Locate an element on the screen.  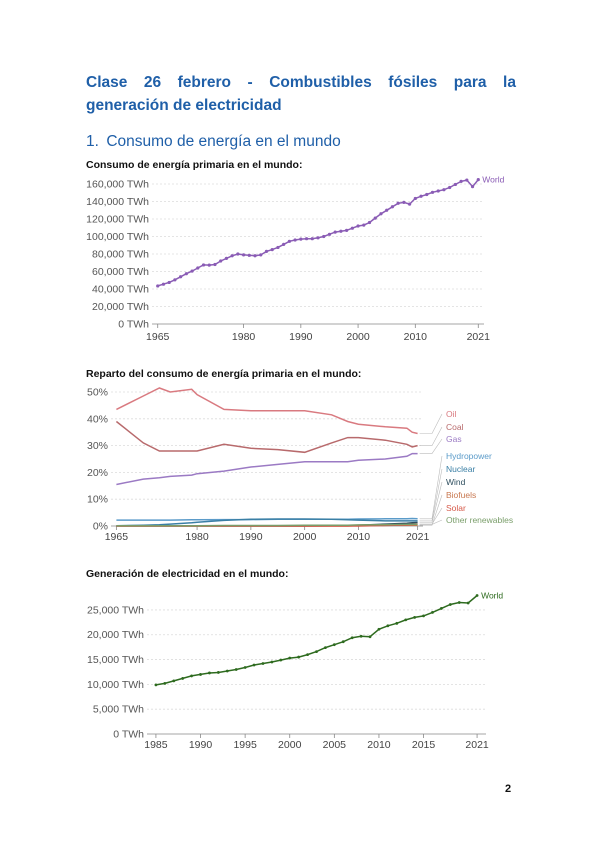
y-tick-label: 25,000 TWh is located at coordinates (115, 610).